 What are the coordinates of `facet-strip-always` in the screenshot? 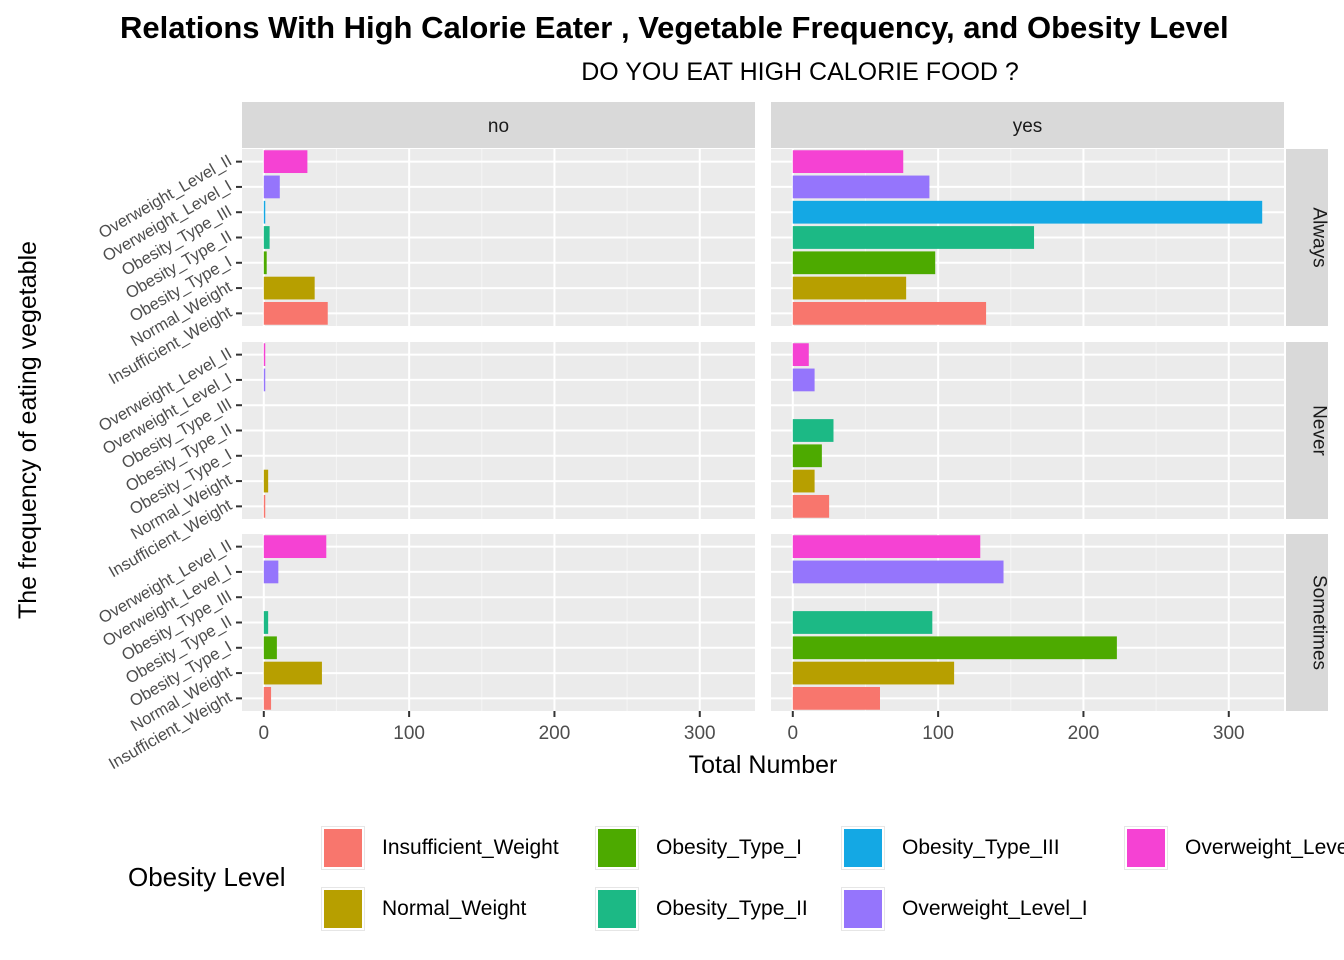 It's located at (1307, 237).